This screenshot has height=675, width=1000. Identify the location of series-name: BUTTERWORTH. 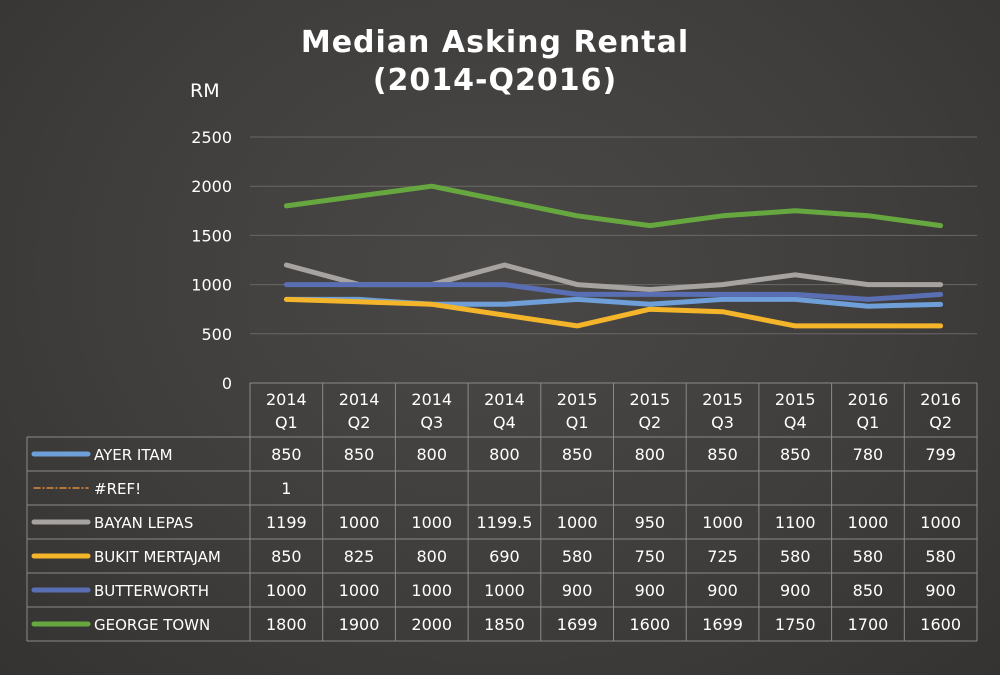
(151, 591).